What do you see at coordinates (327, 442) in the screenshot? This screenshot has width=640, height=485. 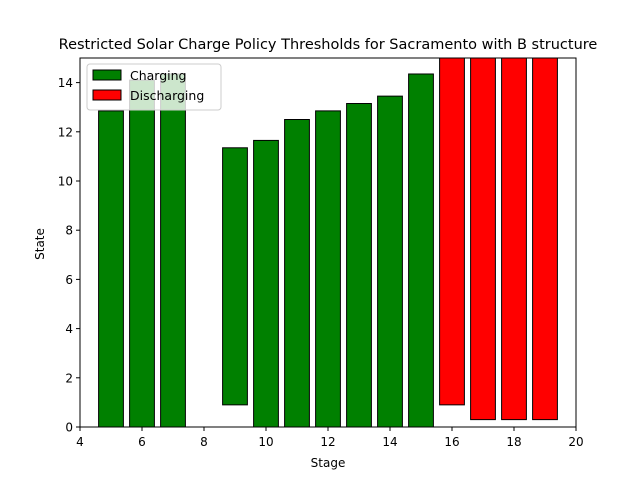 I see `x-tick-label: 12` at bounding box center [327, 442].